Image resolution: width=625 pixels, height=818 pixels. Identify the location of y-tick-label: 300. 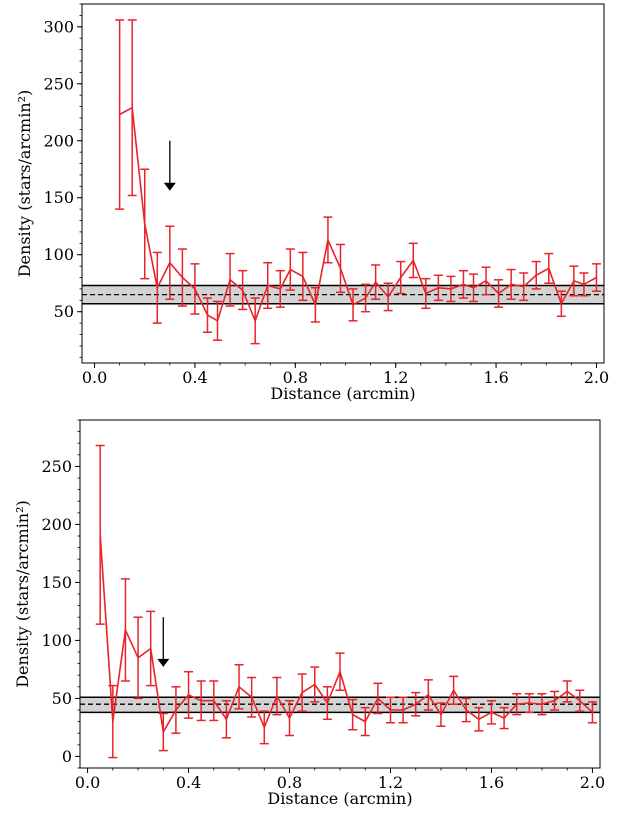
(58, 26).